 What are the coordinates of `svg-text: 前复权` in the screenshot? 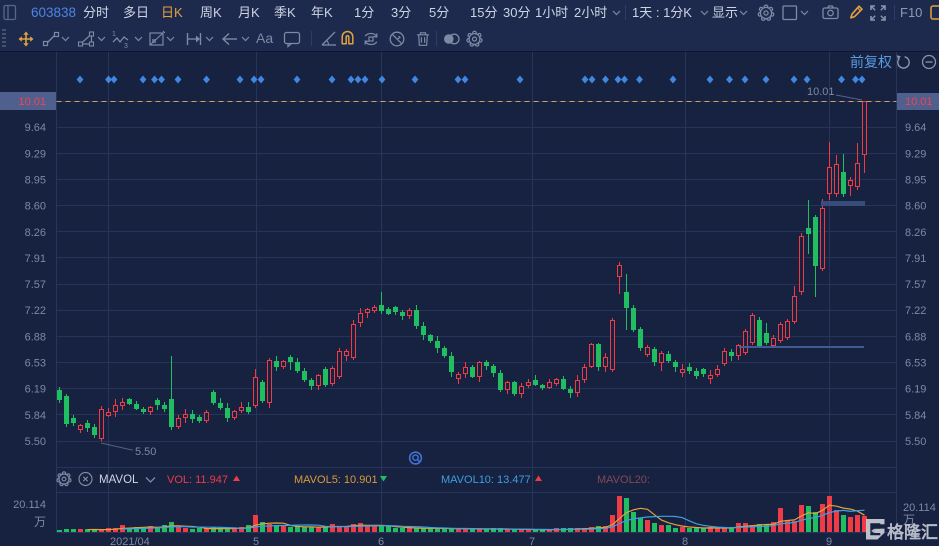 It's located at (871, 62).